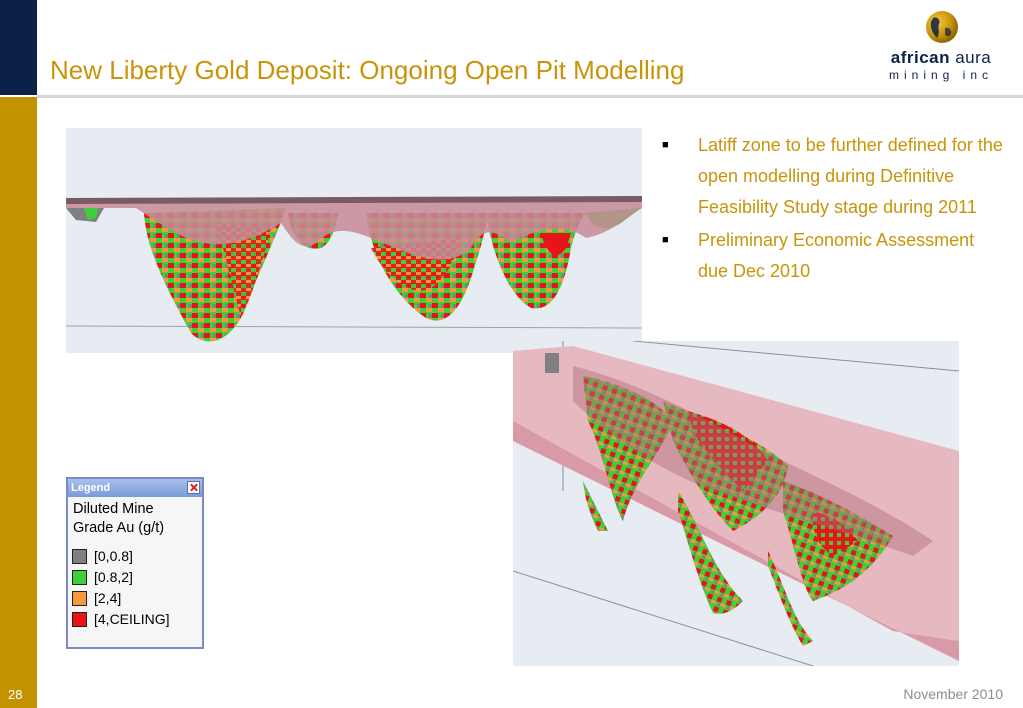  Describe the element at coordinates (18, 402) in the screenshot. I see `left-bar-gold` at that location.